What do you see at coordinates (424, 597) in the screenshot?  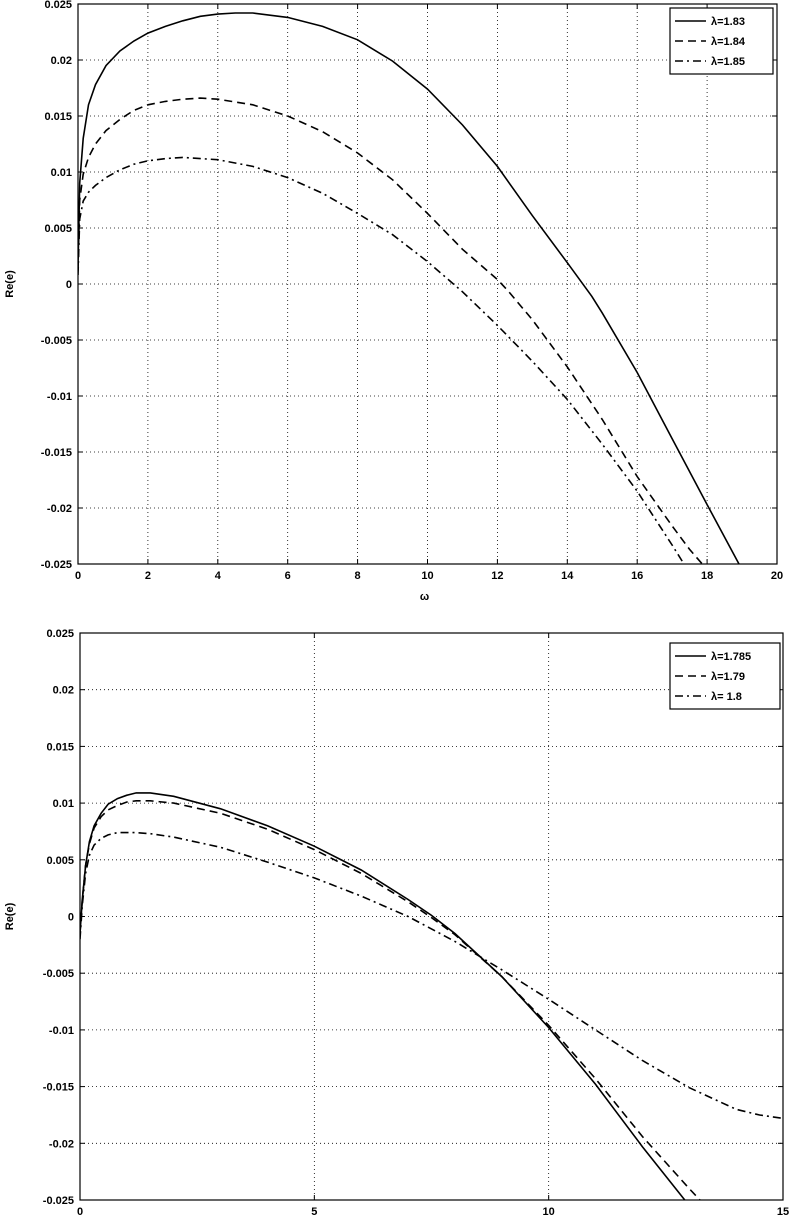 I see `x-axis-label: ω` at bounding box center [424, 597].